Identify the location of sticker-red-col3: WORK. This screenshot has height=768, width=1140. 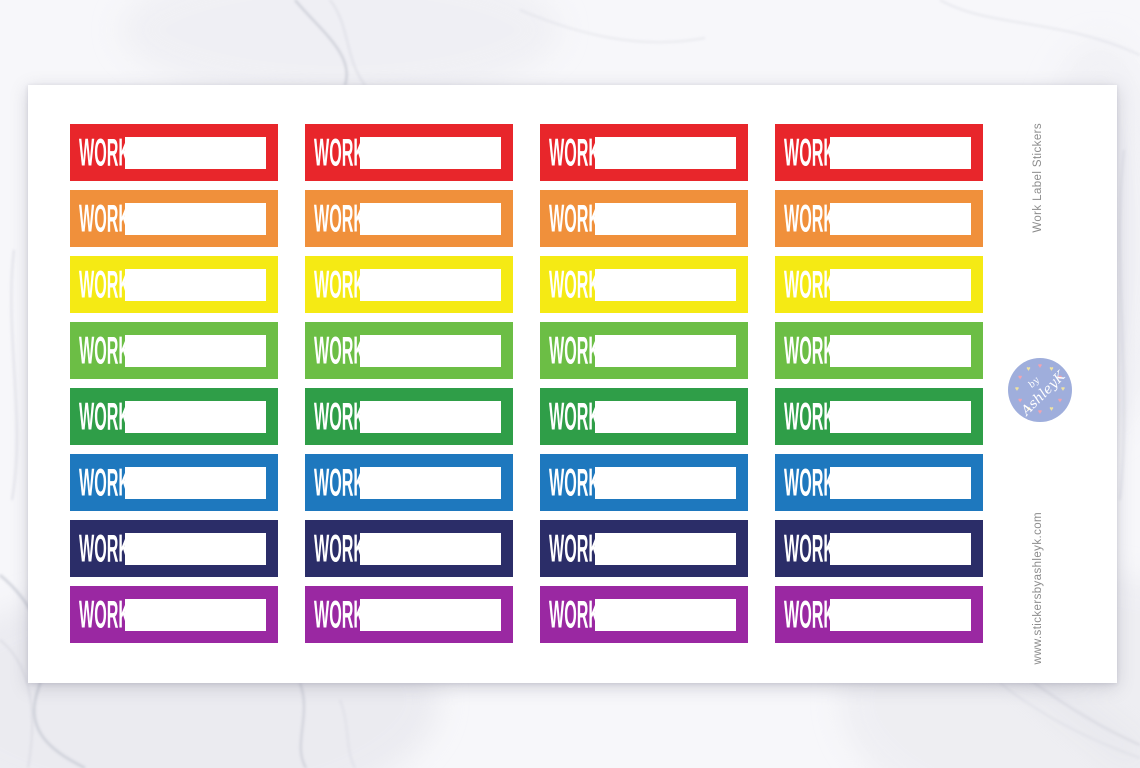
(644, 152).